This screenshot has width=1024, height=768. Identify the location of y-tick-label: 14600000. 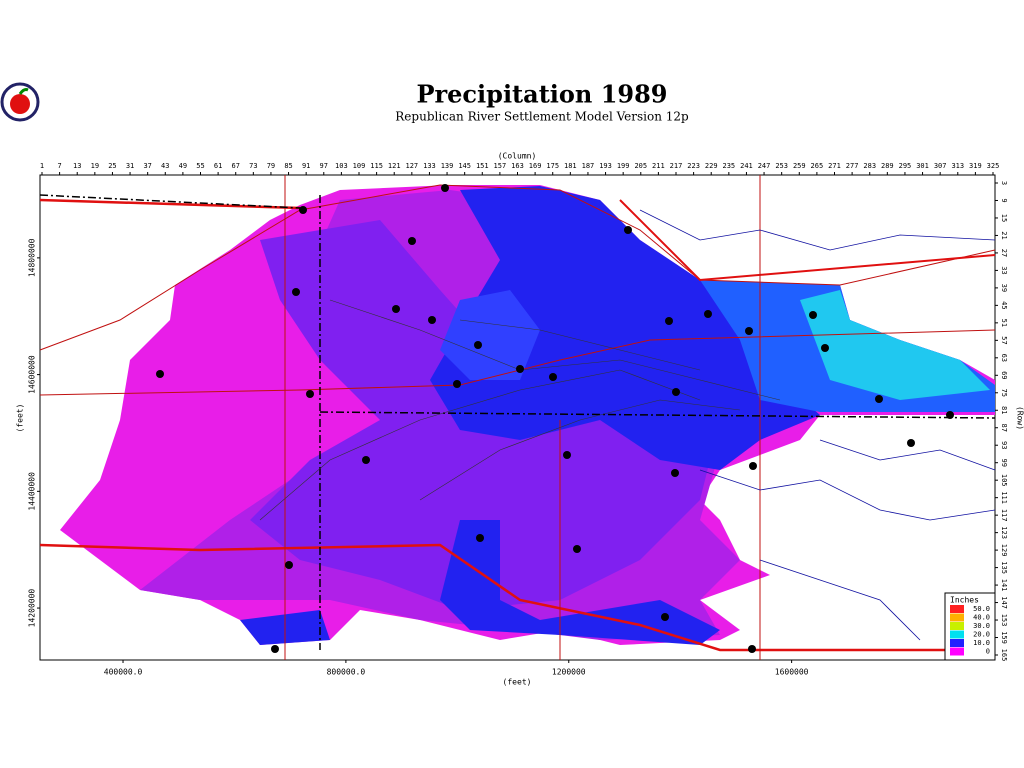
(32, 374).